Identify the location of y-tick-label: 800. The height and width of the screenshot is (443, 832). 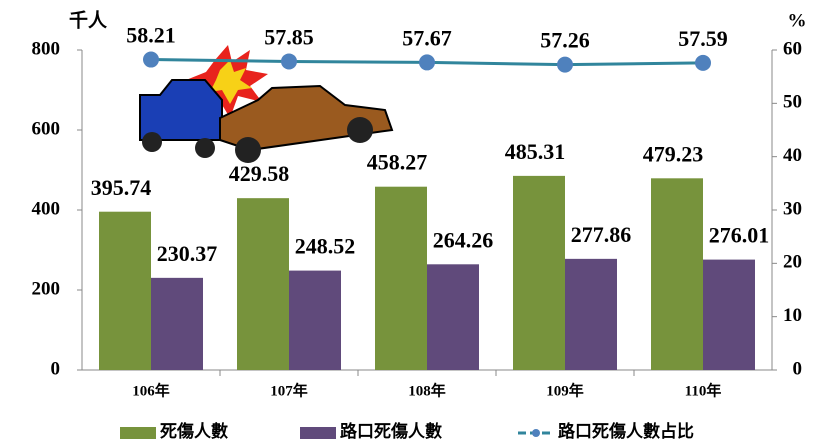
(46, 48).